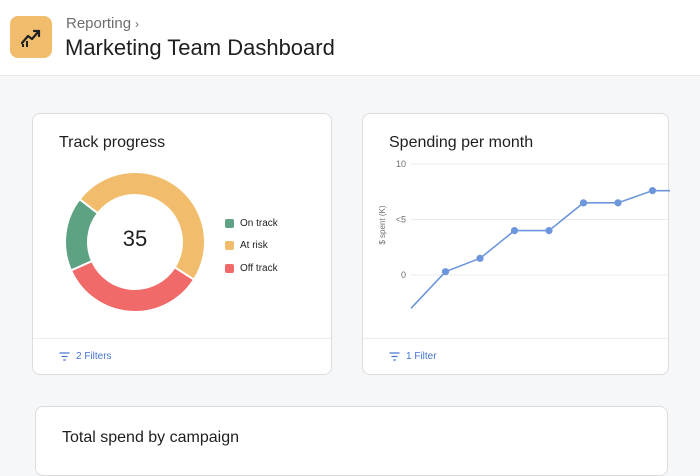 Image resolution: width=700 pixels, height=476 pixels. Describe the element at coordinates (403, 275) in the screenshot. I see `y-tick-label: 0` at that location.